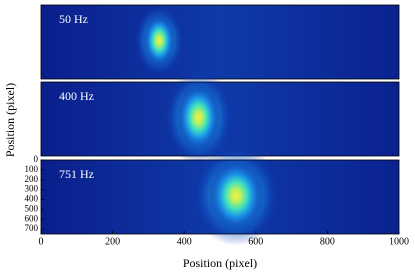  I want to click on y-tick-label: 100, so click(32, 169).